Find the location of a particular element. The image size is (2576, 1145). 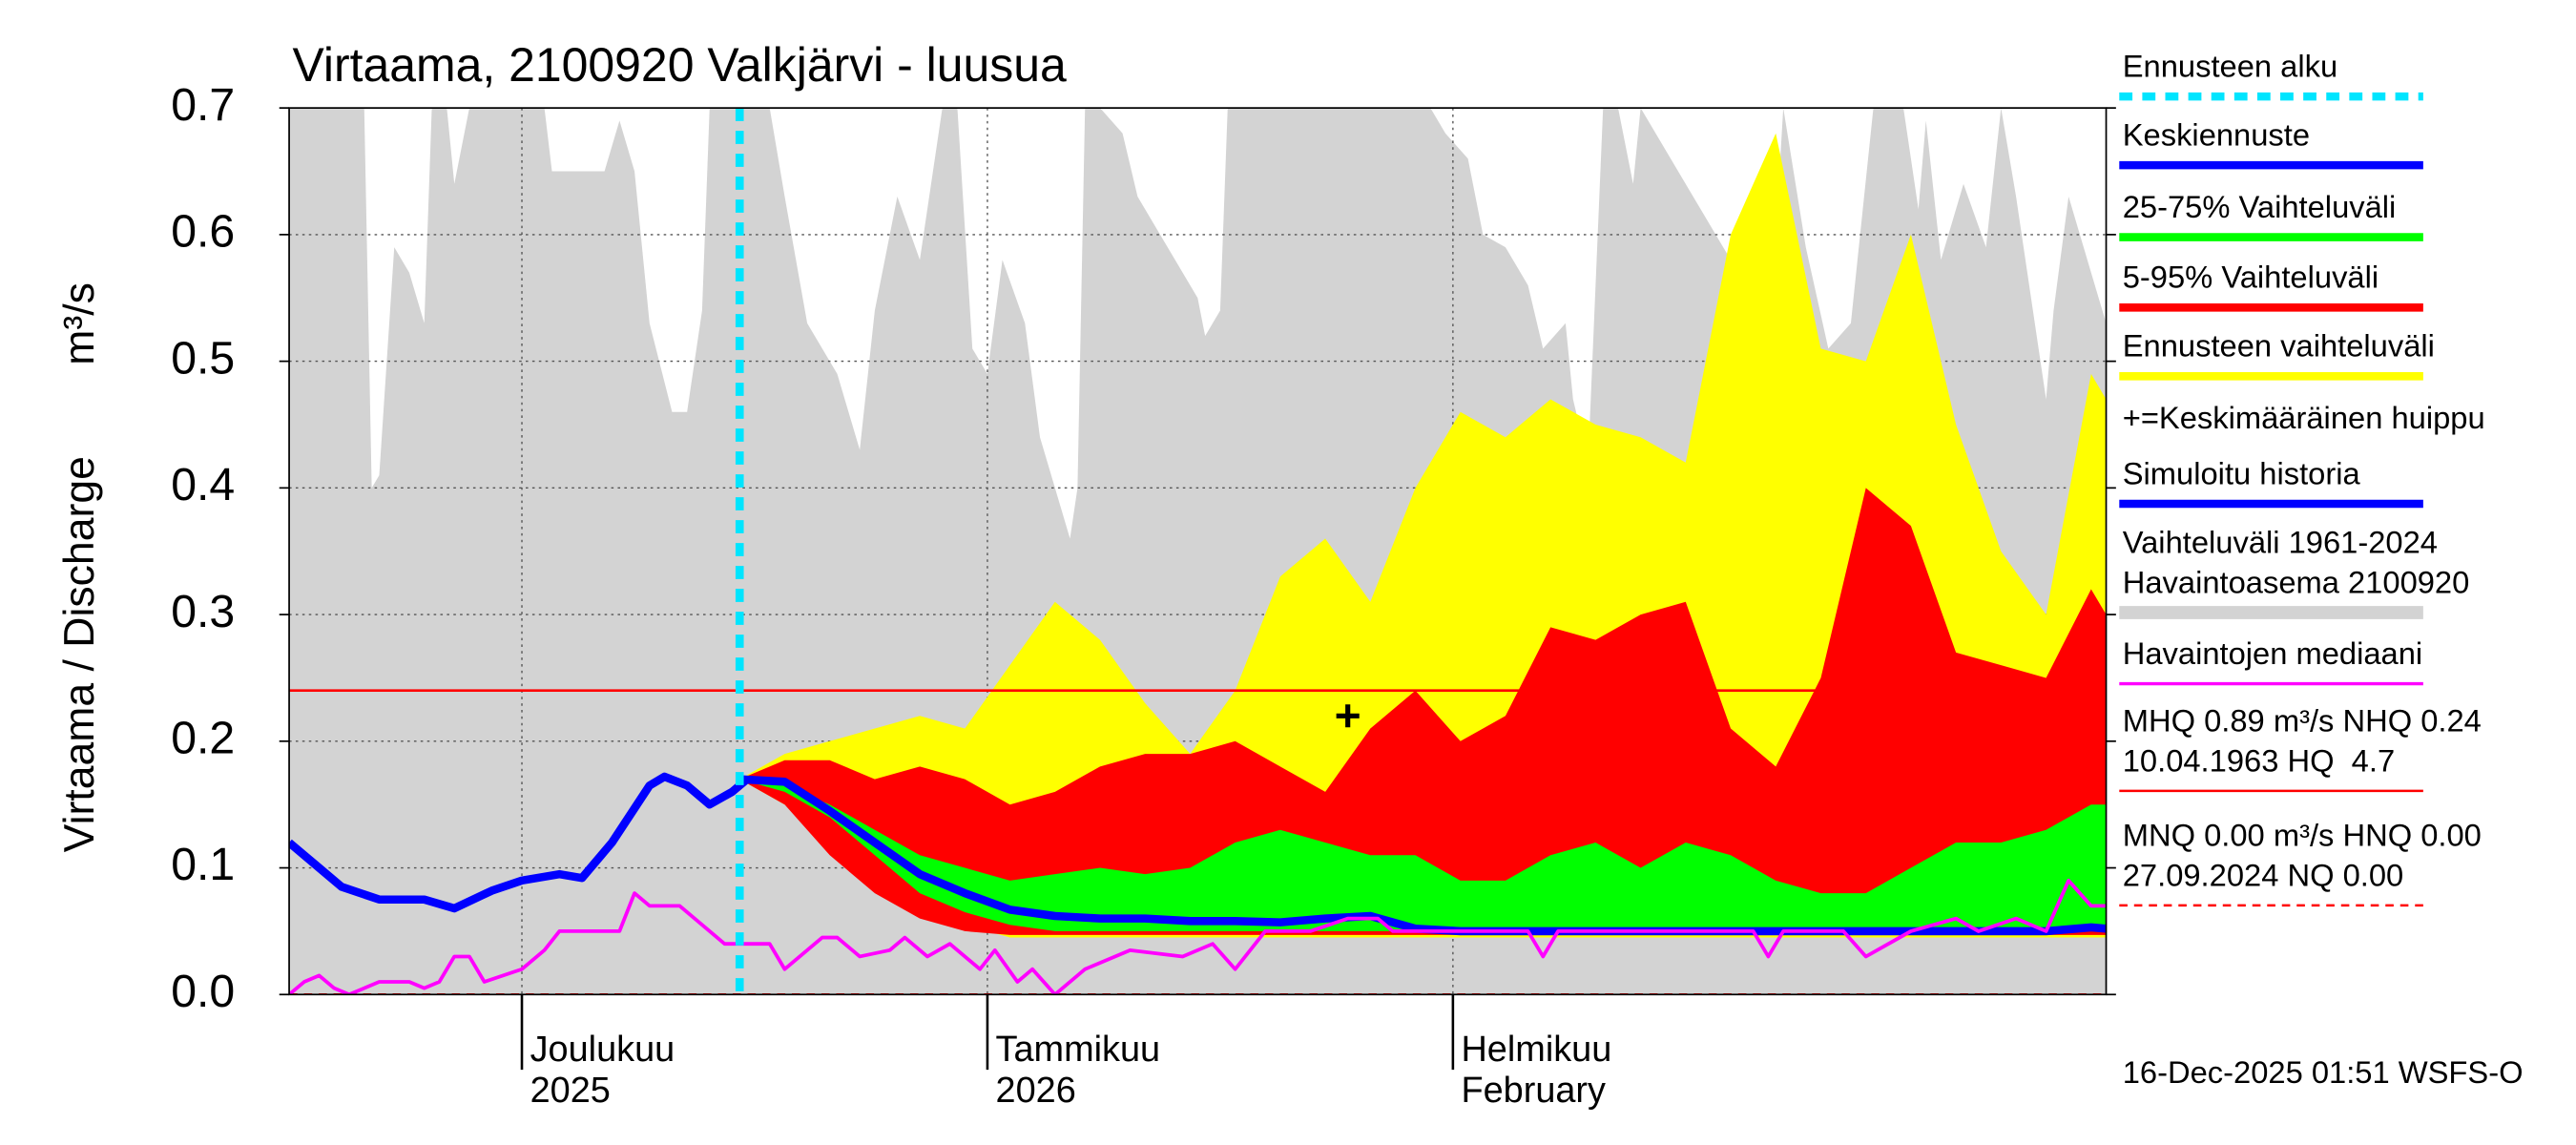

legend-label: 25-75% Vaihteluväli is located at coordinates (2260, 206).